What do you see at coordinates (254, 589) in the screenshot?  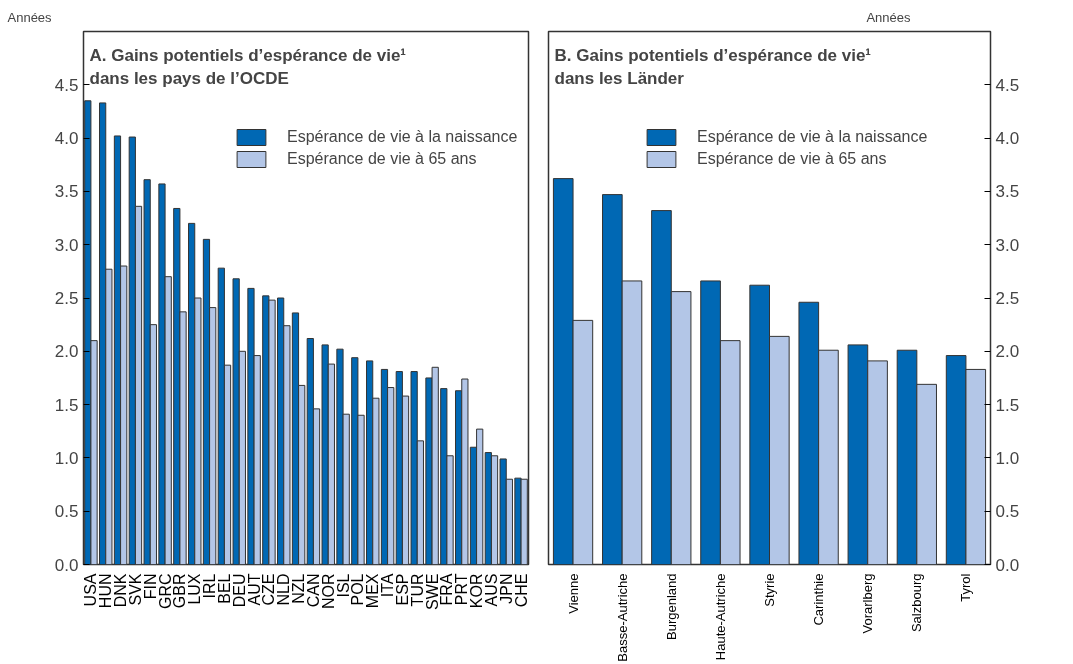 I see `x-tick-label: AUT` at bounding box center [254, 589].